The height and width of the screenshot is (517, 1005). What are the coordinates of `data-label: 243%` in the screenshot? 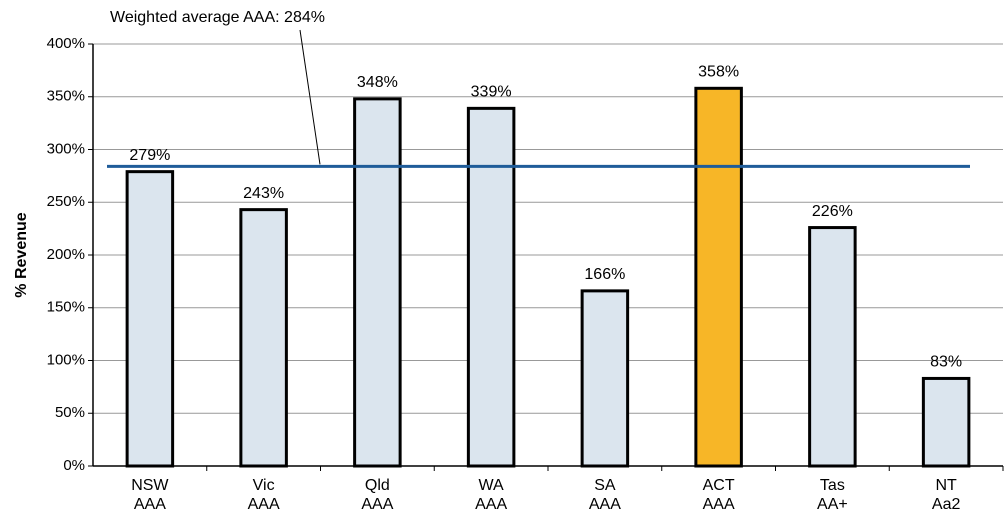 It's located at (263, 193).